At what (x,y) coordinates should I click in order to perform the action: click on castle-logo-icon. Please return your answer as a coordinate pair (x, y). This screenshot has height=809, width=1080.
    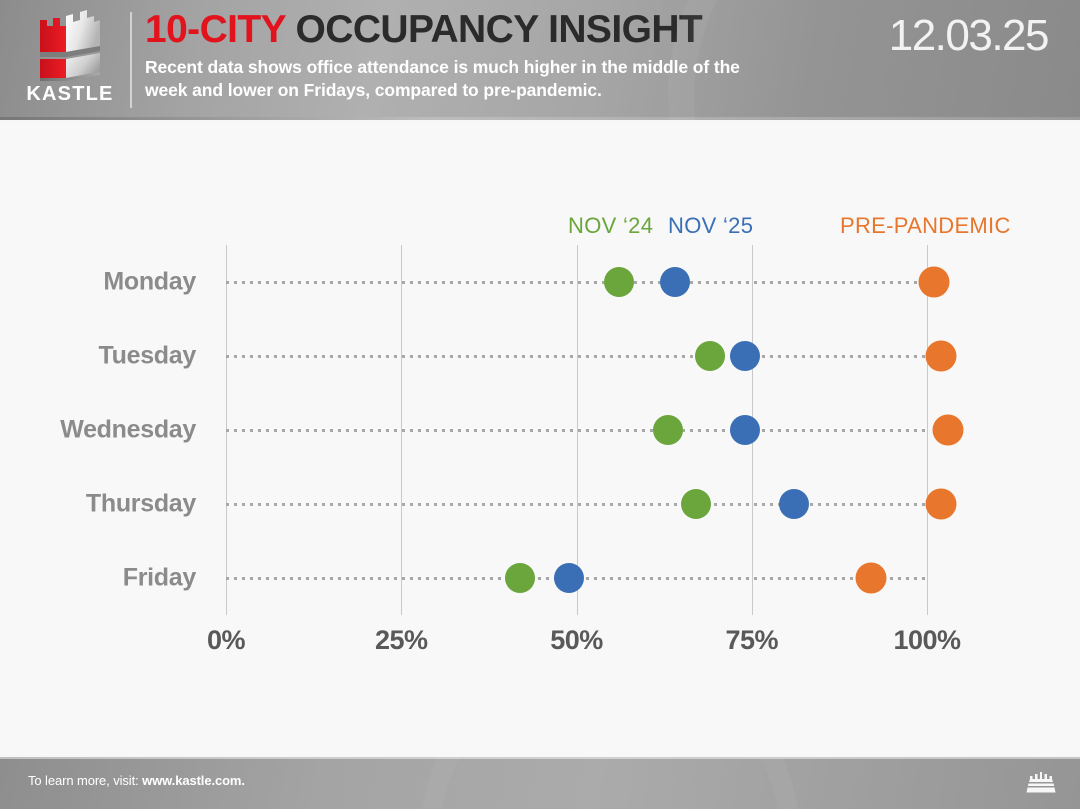
    Looking at the image, I should click on (70, 45).